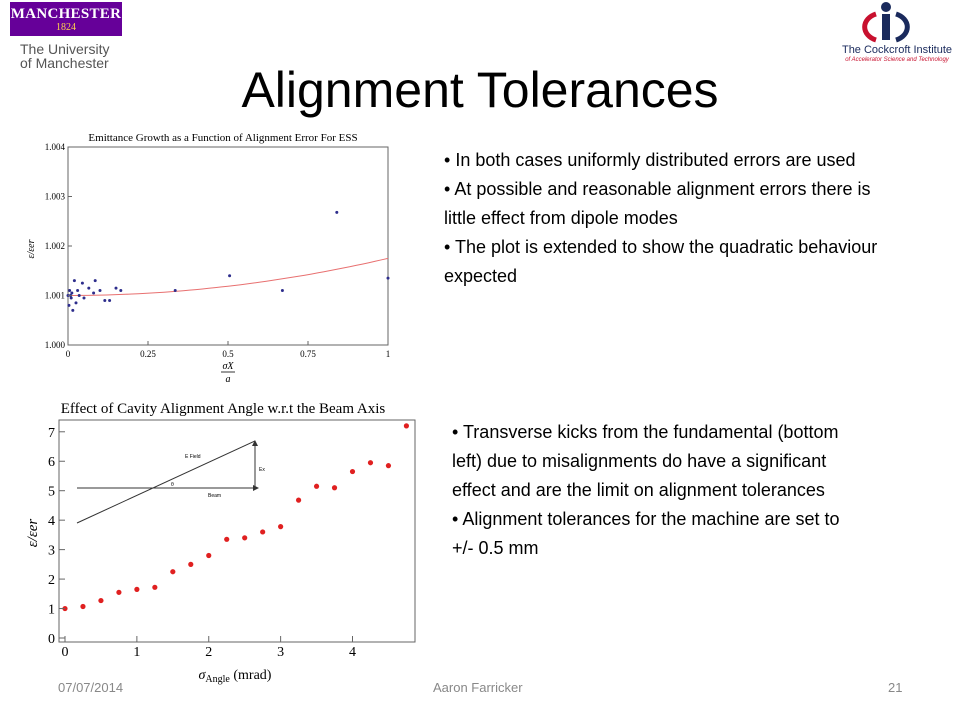  Describe the element at coordinates (51, 551) in the screenshot. I see `y-tick-label: 3` at that location.